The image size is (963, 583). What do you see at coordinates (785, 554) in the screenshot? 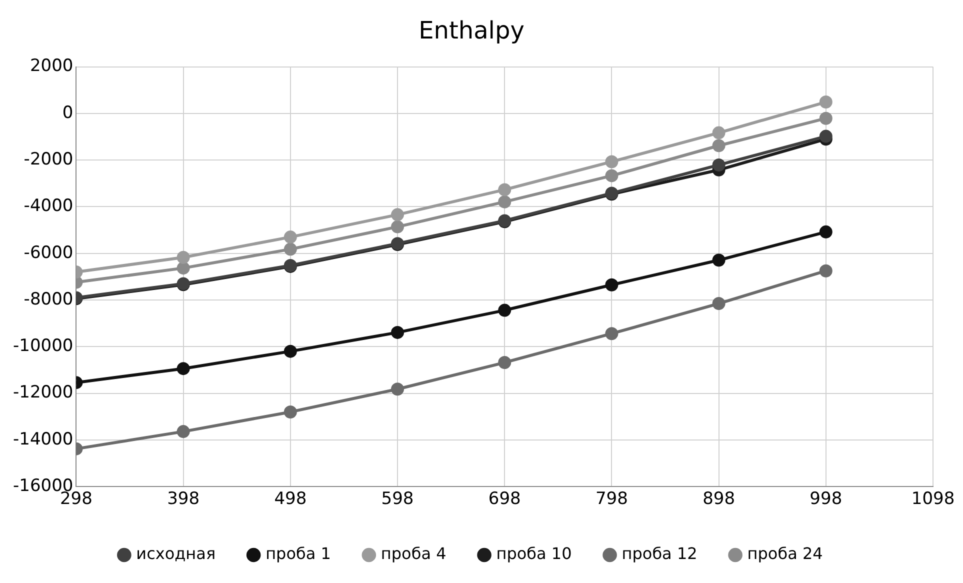
I see `legend-label: проба 24` at bounding box center [785, 554].